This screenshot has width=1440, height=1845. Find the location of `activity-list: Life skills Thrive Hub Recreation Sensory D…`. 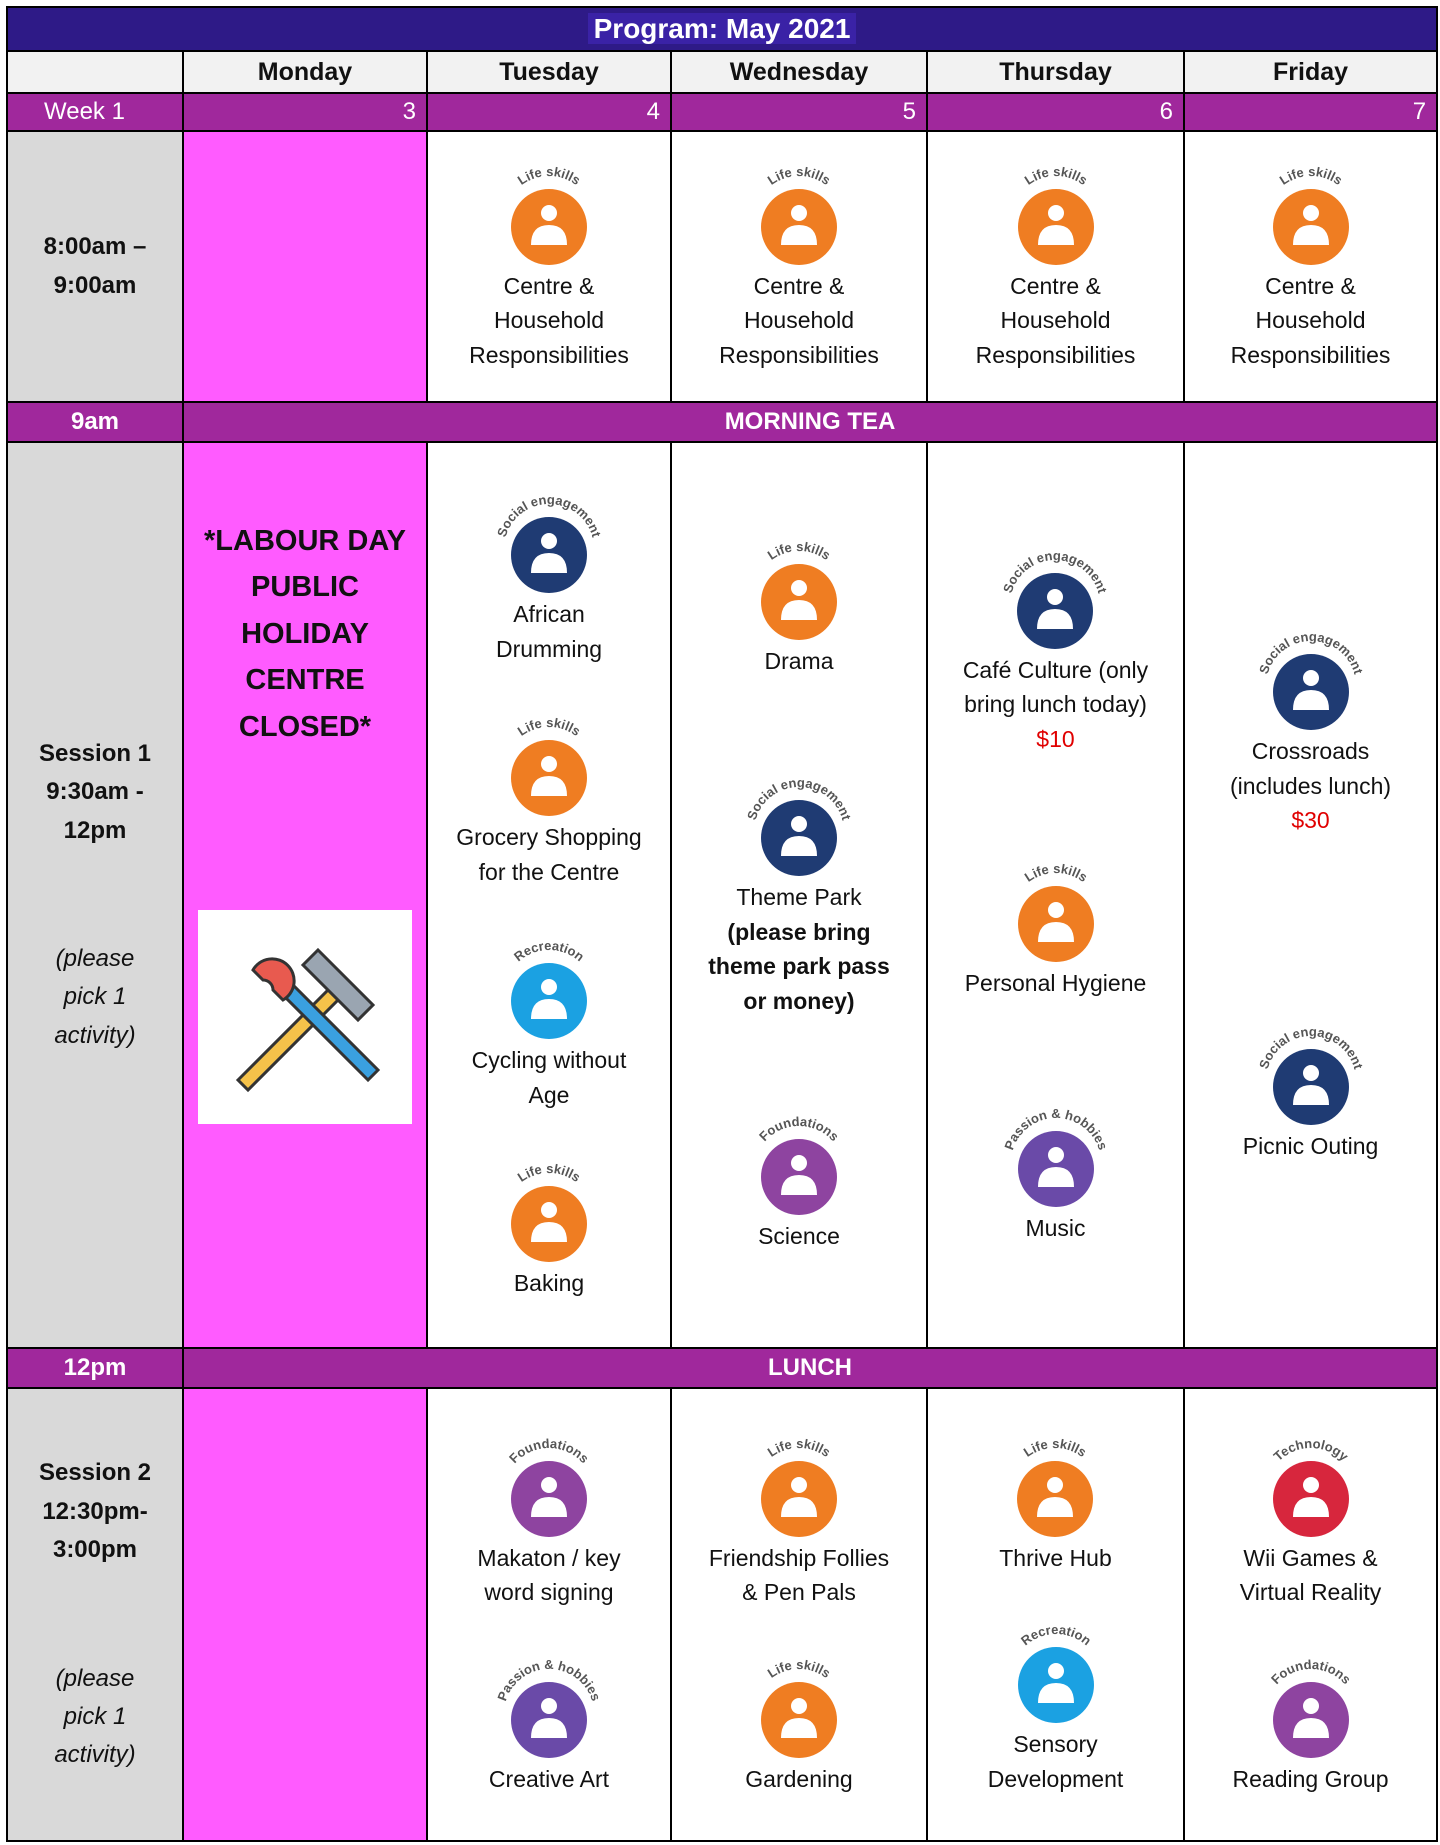

activity-list: Life skills Thrive Hub Recreation Sensory D… is located at coordinates (1055, 1614).